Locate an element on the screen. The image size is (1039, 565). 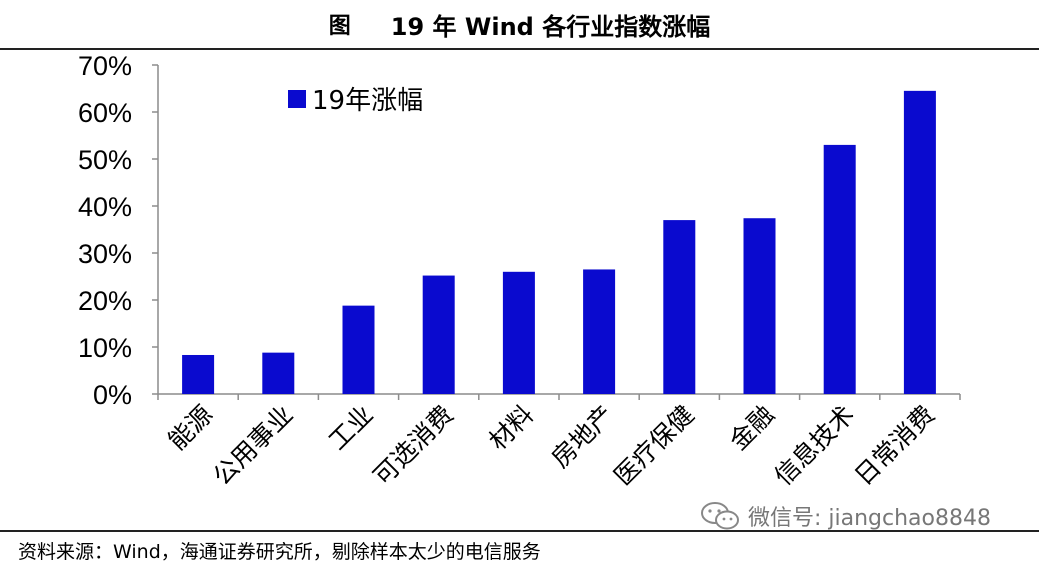
watermark: 微信号: jiangchao8848 is located at coordinates (845, 516).